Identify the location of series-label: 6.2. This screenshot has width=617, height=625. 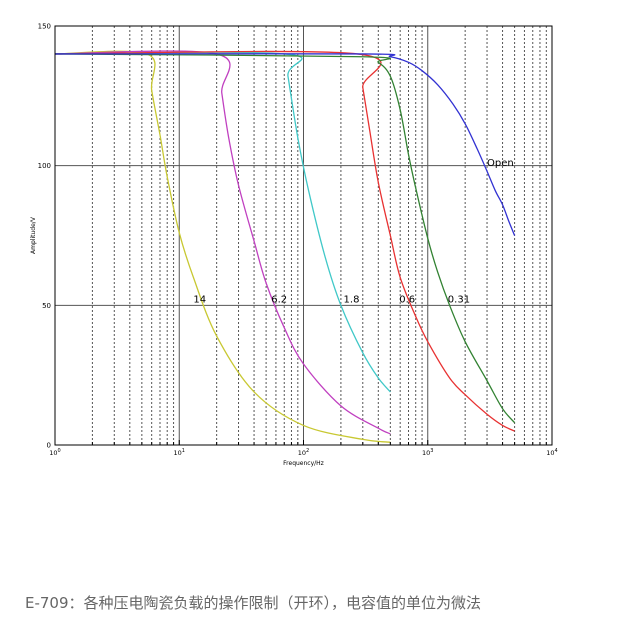
(279, 300).